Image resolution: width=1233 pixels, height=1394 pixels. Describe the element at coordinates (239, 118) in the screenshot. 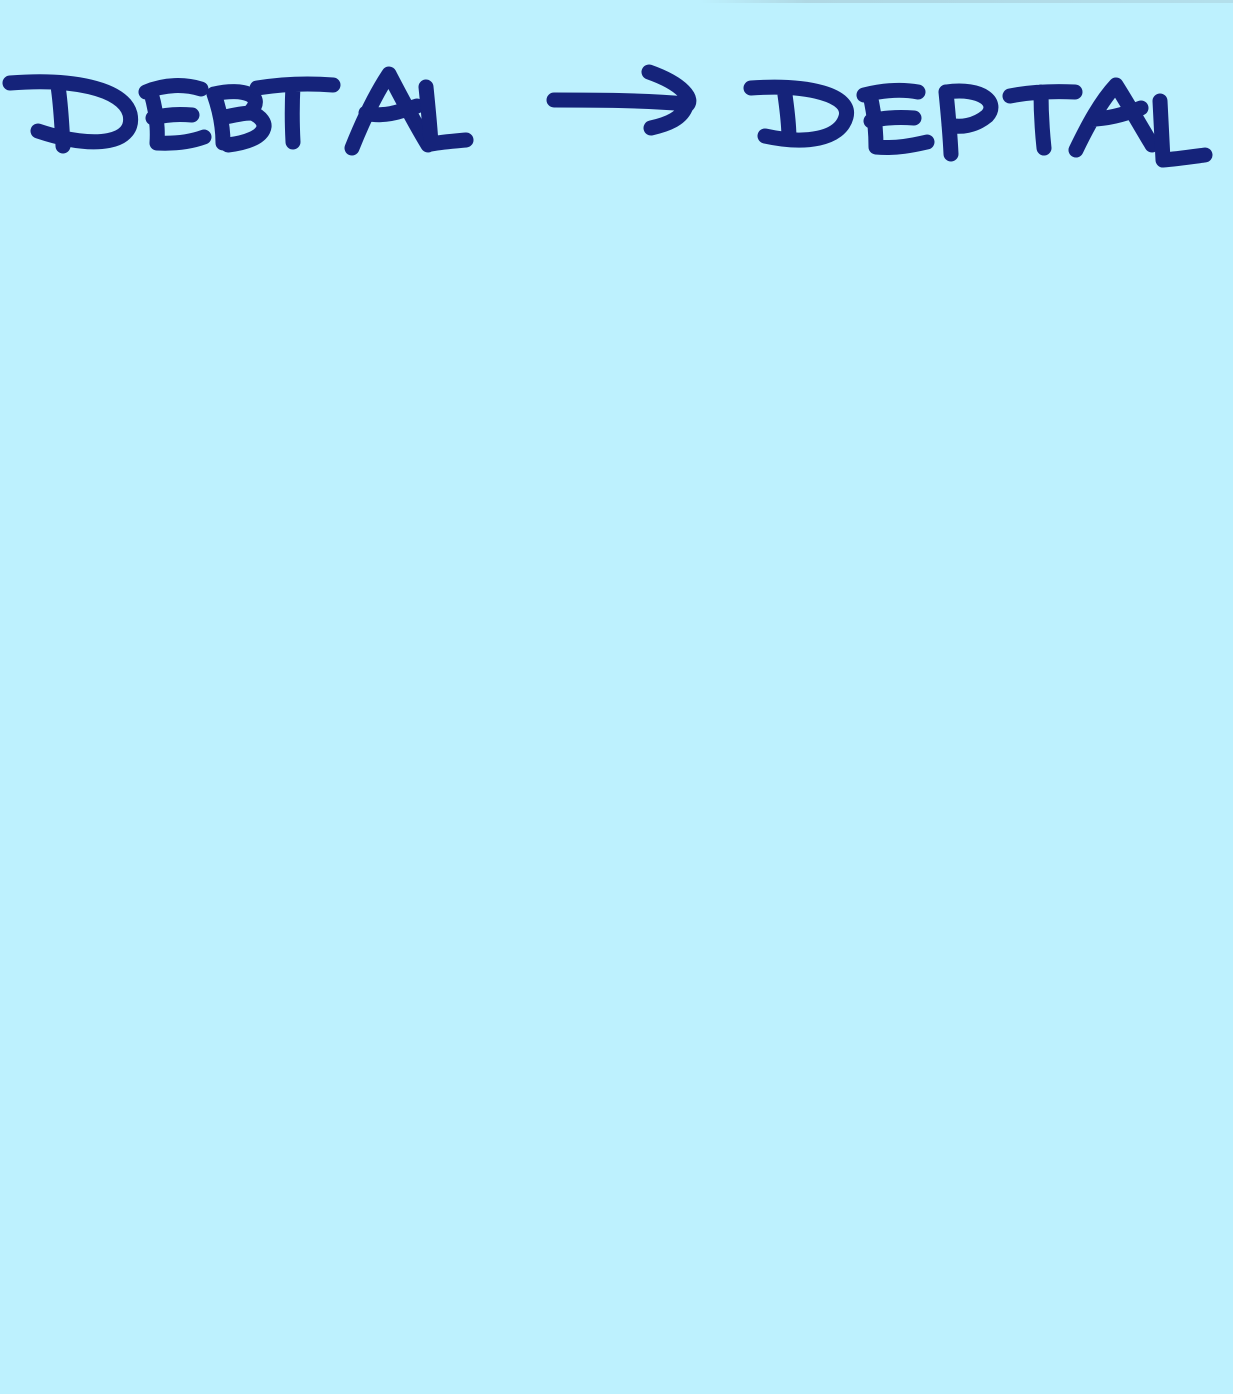

I see `letter-b` at that location.